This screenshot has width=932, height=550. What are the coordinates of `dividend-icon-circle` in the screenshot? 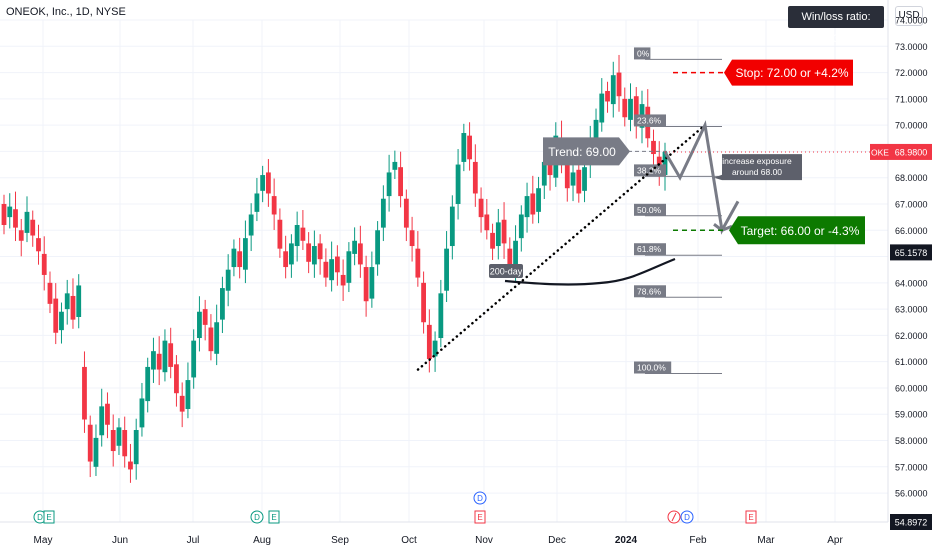 It's located at (480, 498).